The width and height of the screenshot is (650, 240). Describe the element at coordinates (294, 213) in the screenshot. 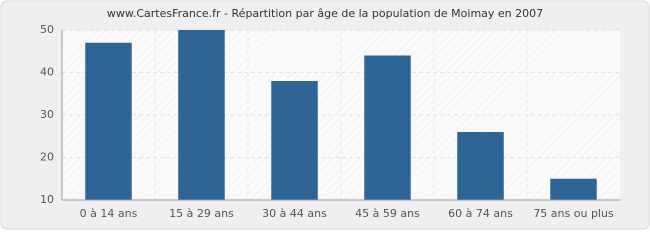

I see `x-tick-label: 30 à 44 ans` at that location.